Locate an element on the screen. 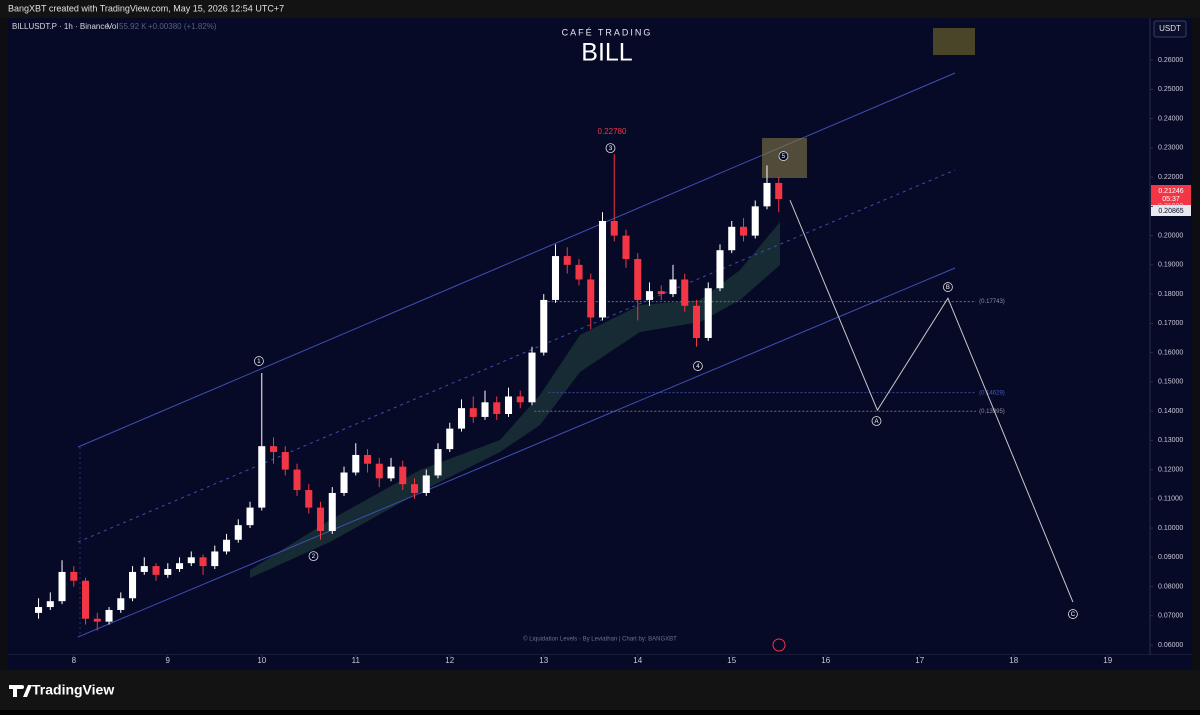  wave-label: 4 is located at coordinates (698, 367).